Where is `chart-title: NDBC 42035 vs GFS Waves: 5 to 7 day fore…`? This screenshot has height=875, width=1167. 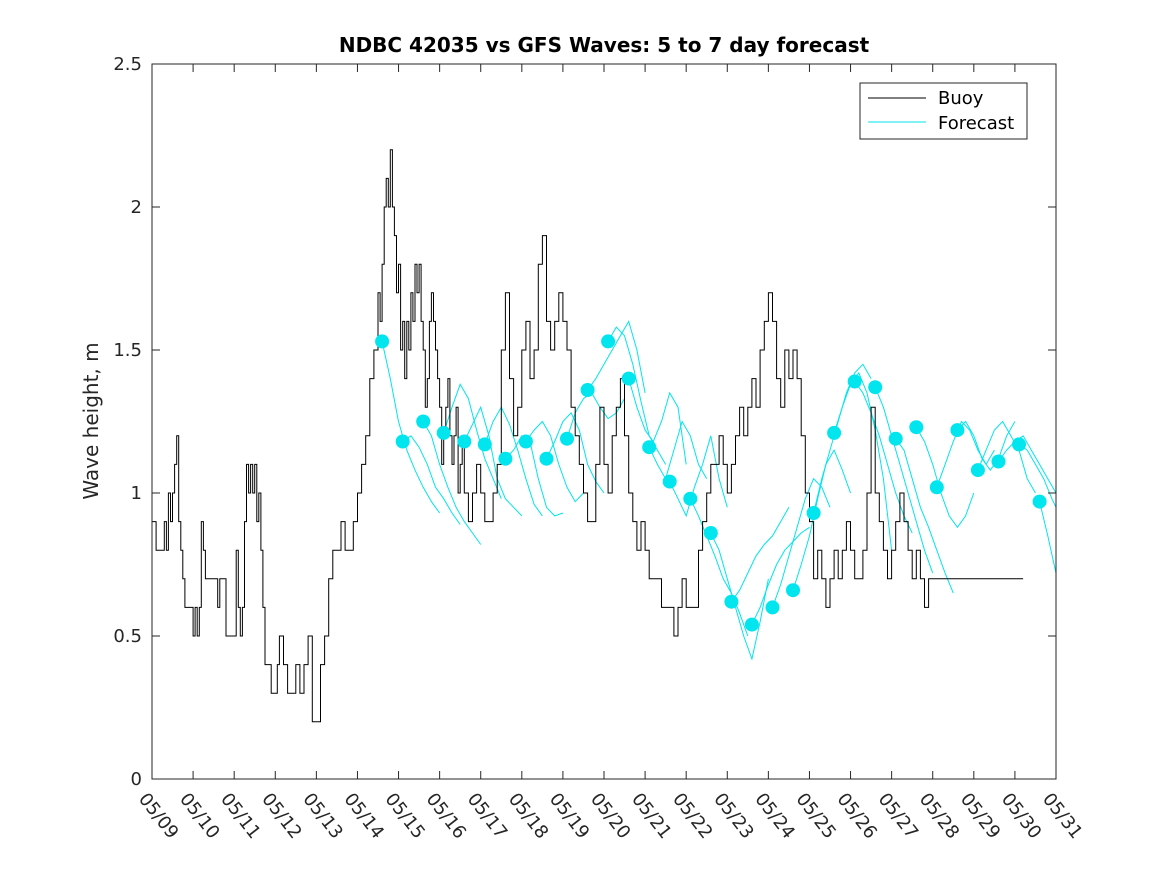
chart-title: NDBC 42035 vs GFS Waves: 5 to 7 day fore… is located at coordinates (604, 45).